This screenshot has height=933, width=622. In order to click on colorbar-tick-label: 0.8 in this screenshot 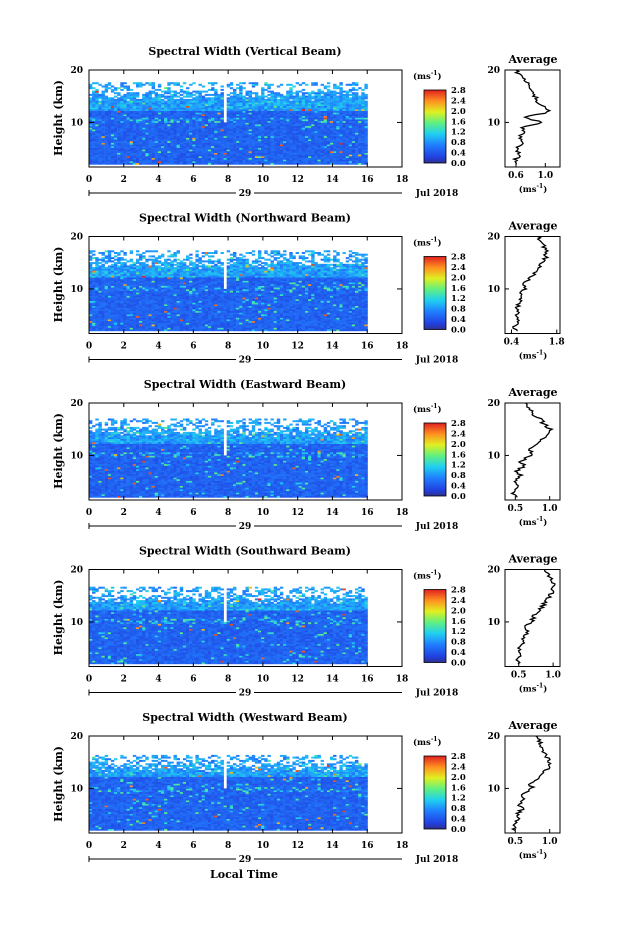, I will do `click(458, 143)`.